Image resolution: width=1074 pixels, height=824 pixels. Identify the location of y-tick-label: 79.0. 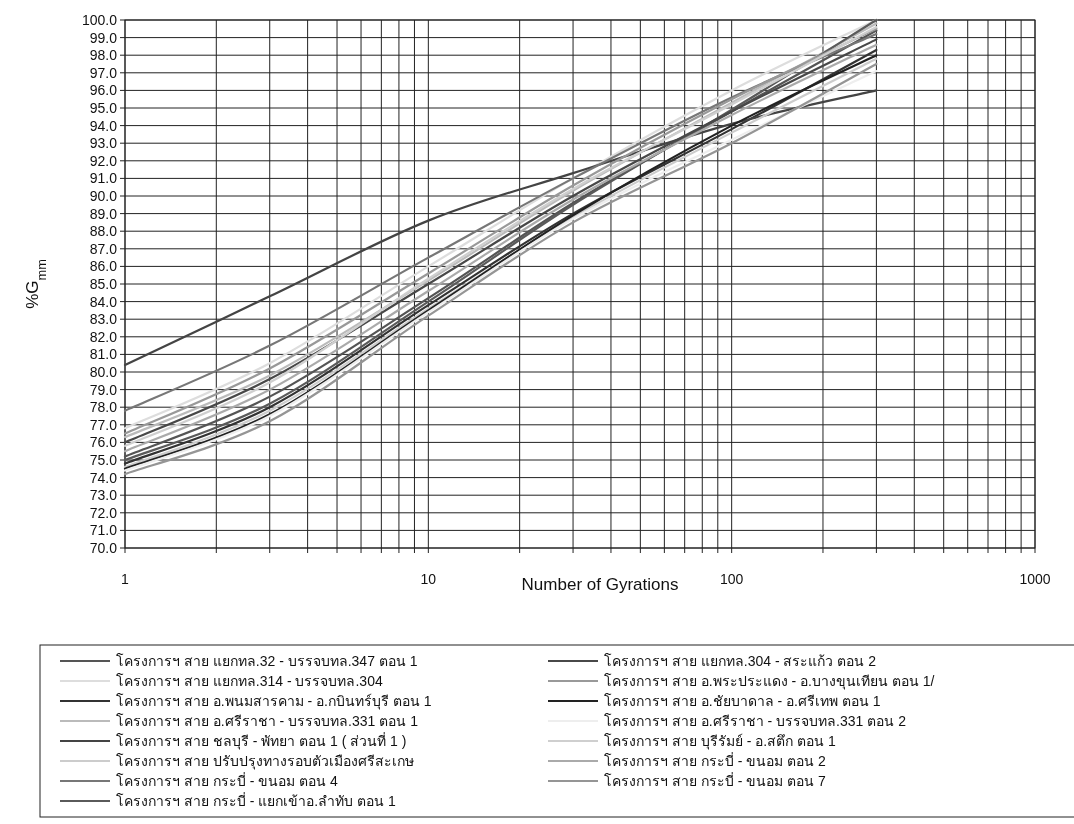
(103, 389).